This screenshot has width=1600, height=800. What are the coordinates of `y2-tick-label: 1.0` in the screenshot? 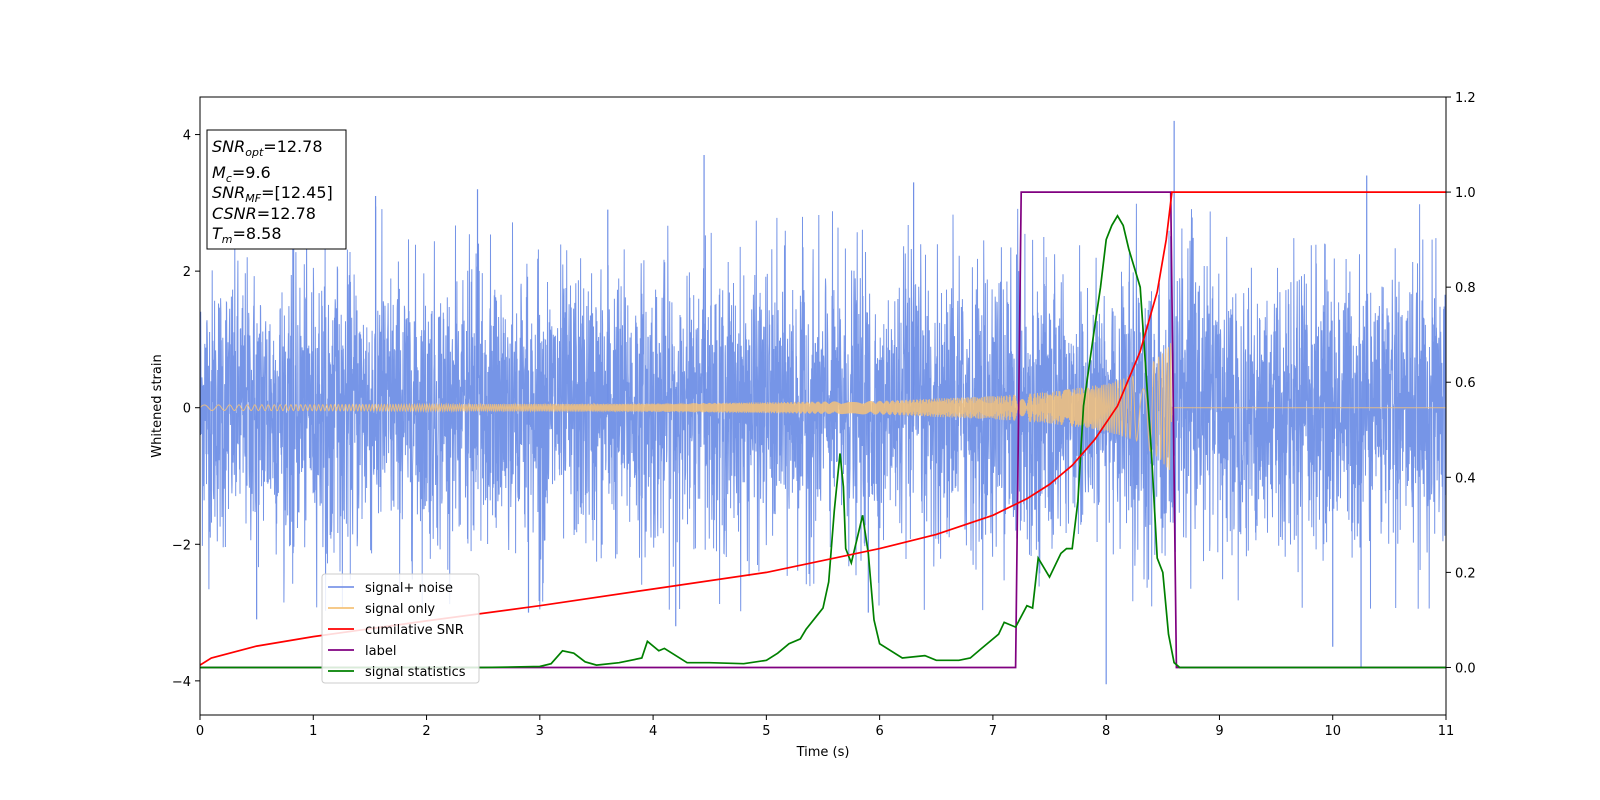 It's located at (1465, 193).